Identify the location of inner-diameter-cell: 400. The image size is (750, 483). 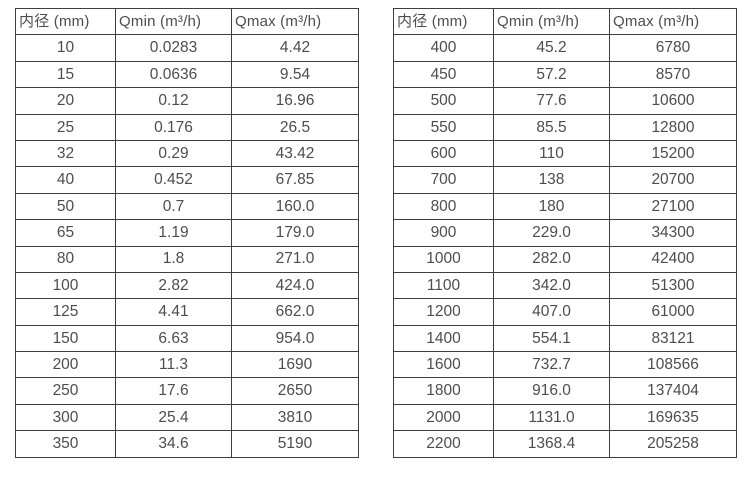
(443, 48).